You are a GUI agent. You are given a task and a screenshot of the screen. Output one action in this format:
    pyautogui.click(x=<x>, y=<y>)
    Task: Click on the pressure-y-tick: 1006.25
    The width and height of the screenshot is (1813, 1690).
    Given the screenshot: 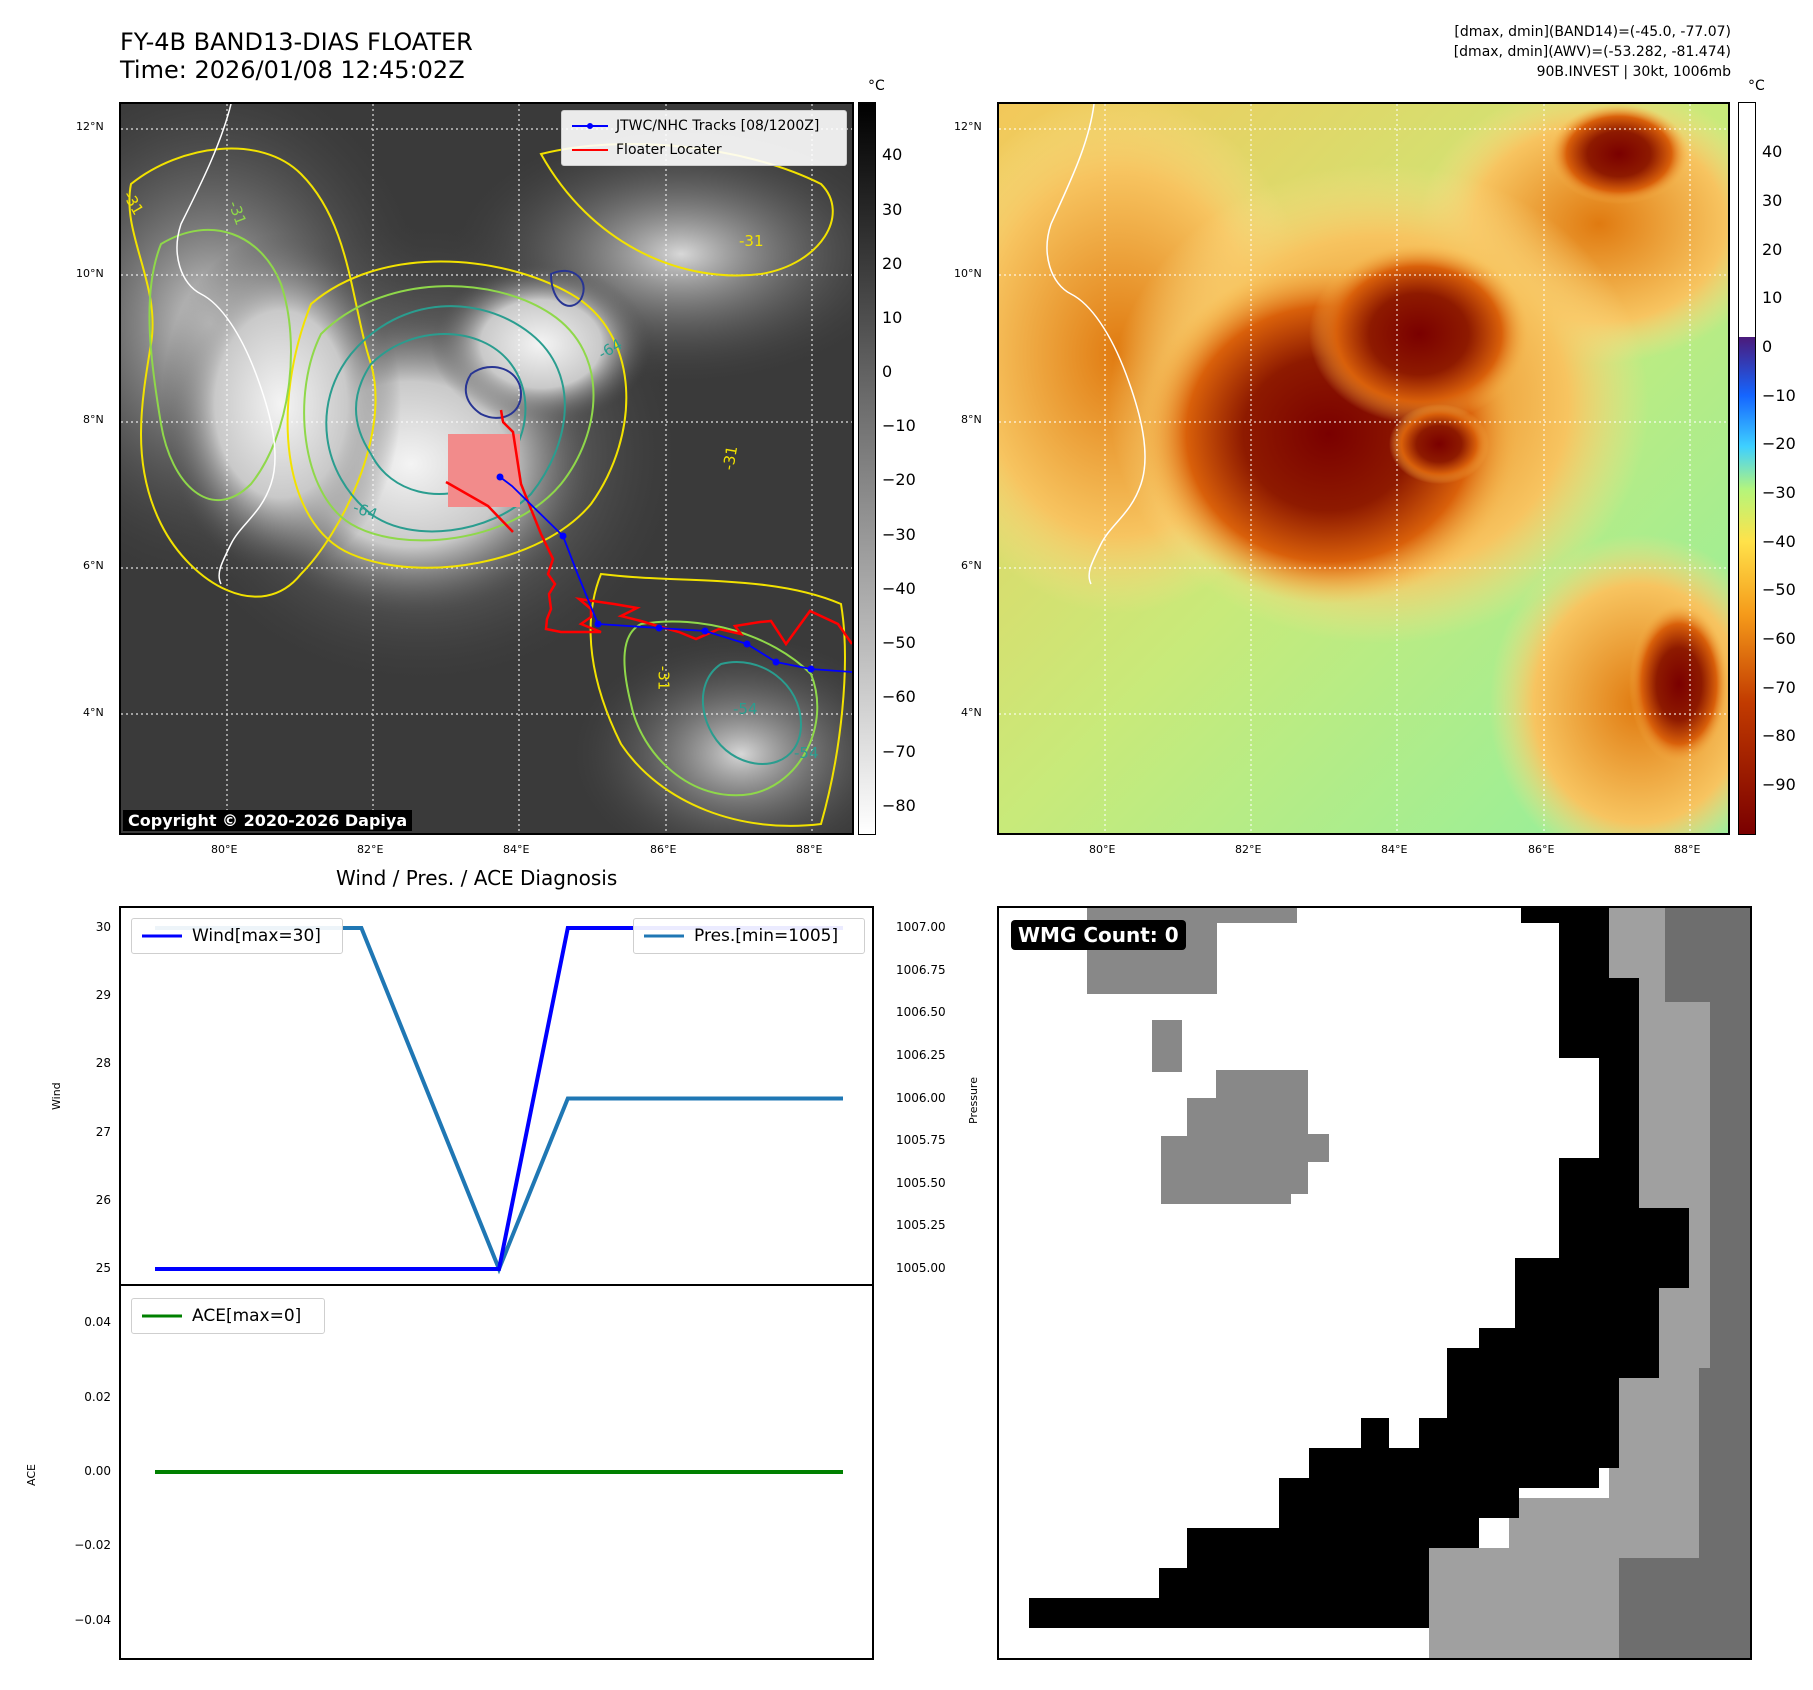 What is the action you would take?
    pyautogui.click(x=921, y=1054)
    